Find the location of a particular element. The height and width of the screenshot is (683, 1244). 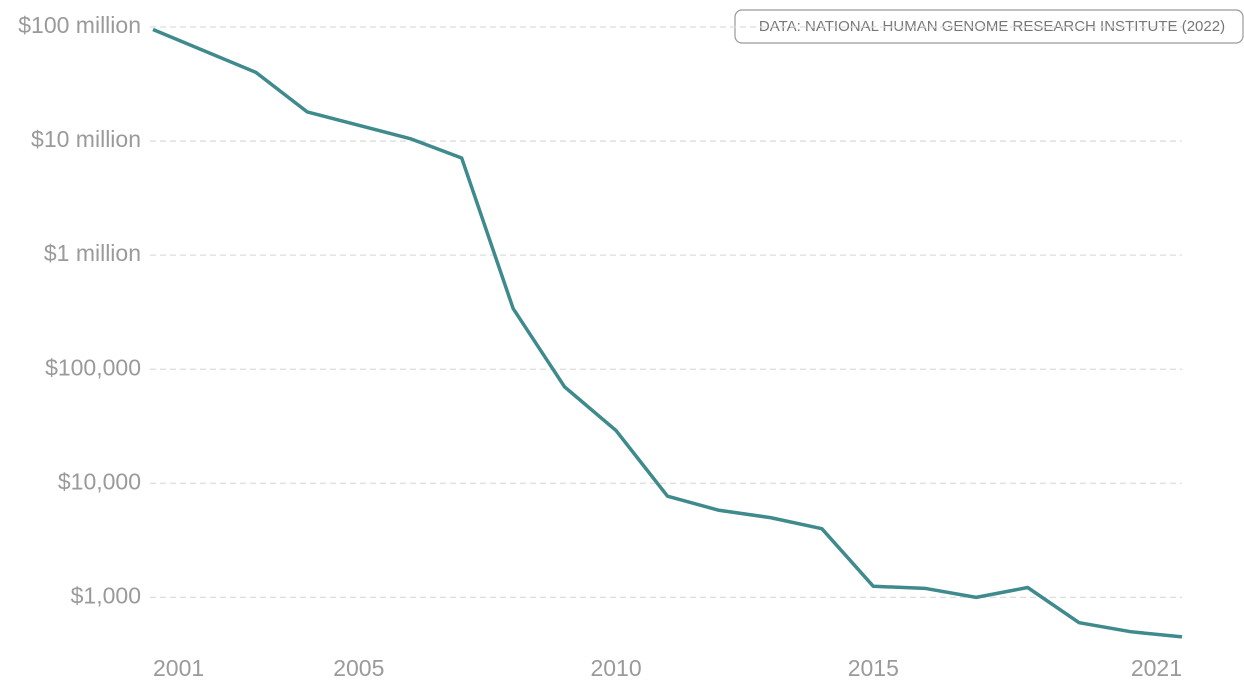

x-tick-label: 2015 is located at coordinates (873, 668).